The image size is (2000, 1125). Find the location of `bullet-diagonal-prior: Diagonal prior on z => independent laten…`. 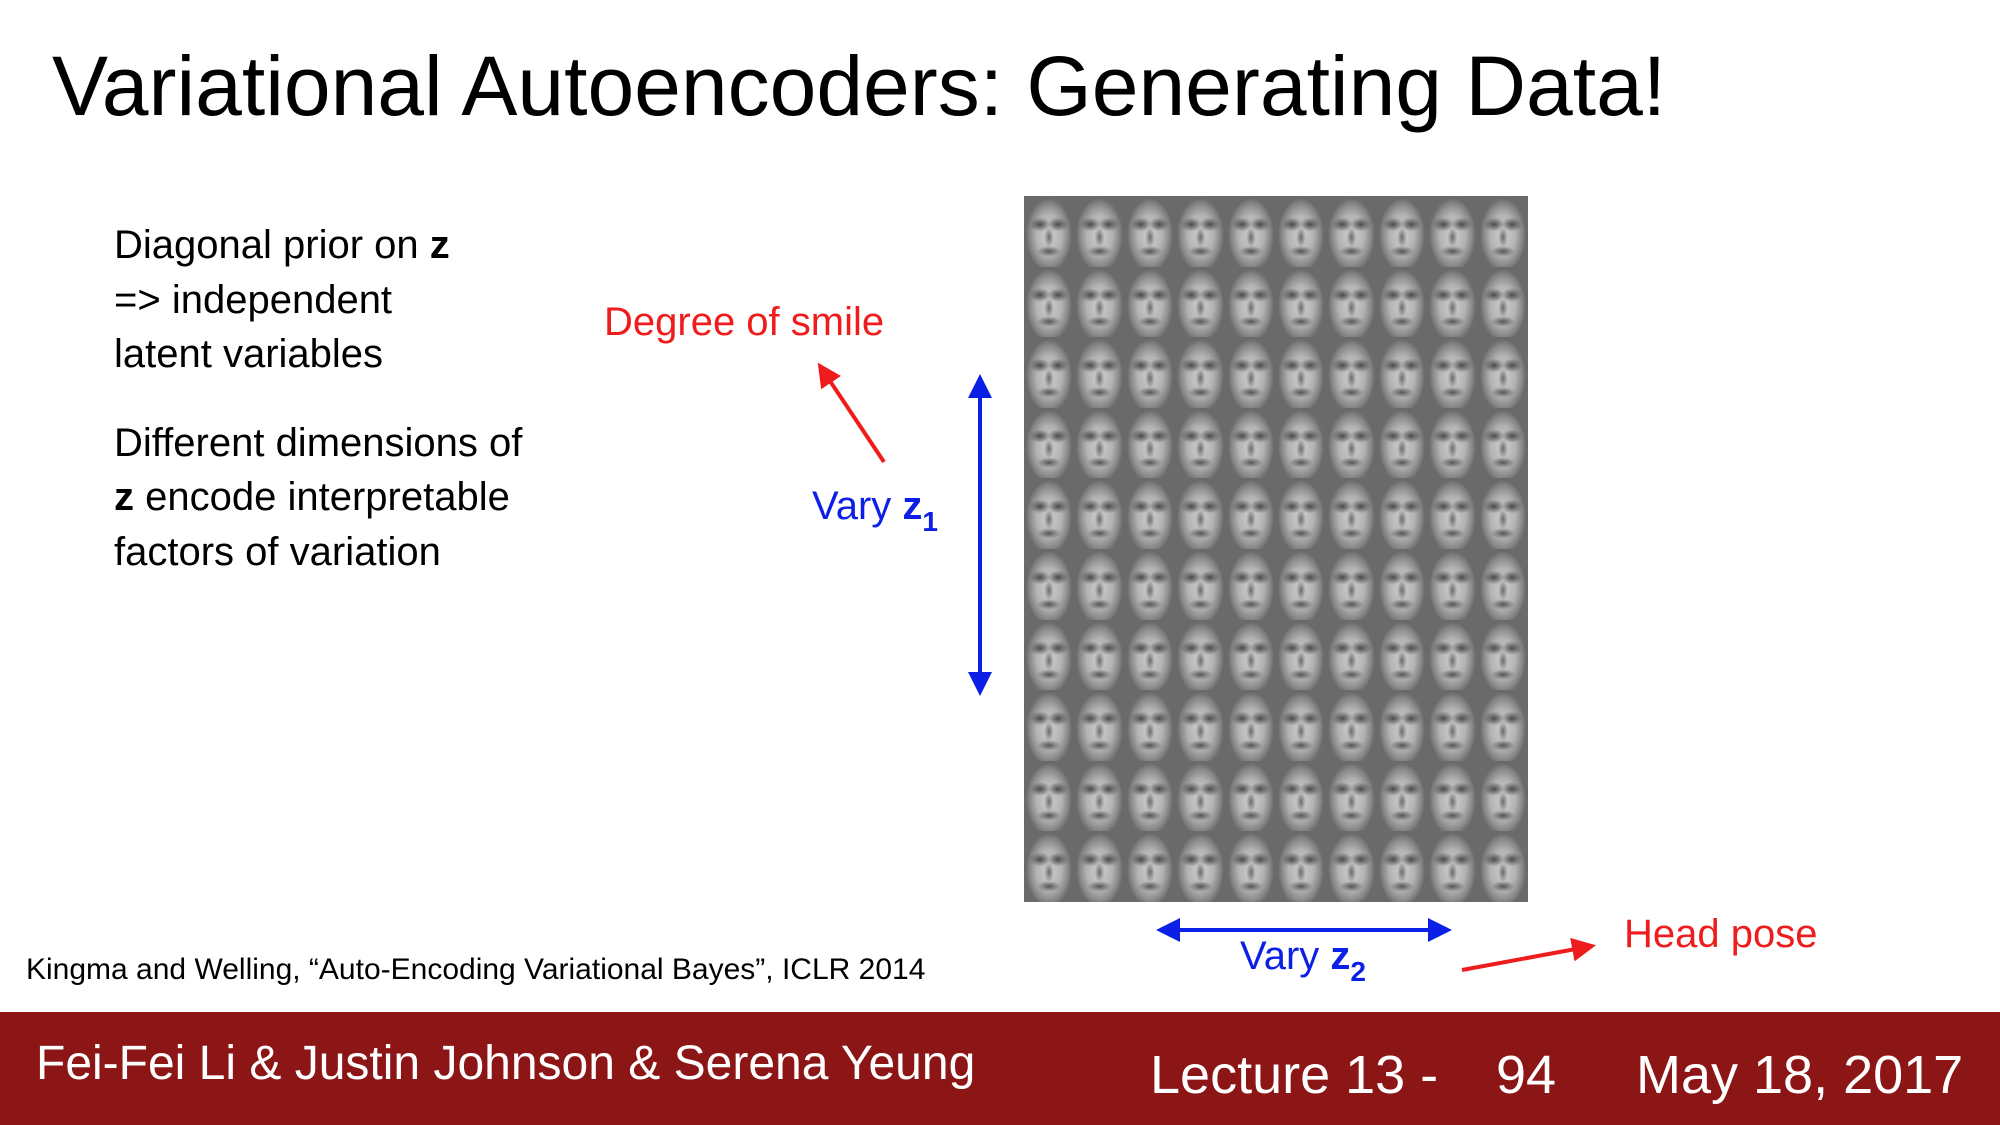

bullet-diagonal-prior: Diagonal prior on z => independent laten… is located at coordinates (324, 300).